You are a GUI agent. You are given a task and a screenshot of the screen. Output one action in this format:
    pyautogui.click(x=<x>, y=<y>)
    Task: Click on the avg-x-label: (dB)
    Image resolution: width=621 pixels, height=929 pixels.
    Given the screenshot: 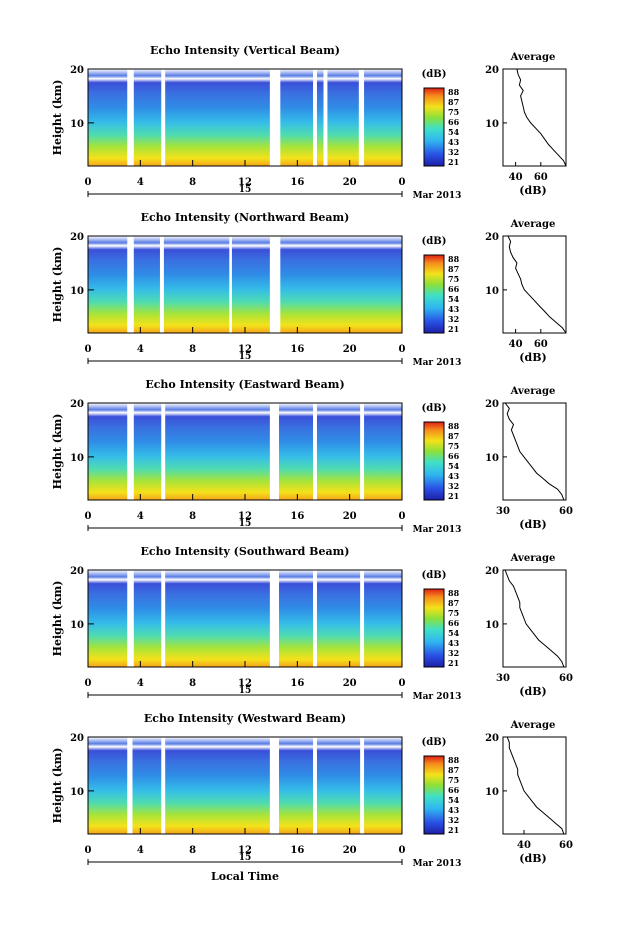 What is the action you would take?
    pyautogui.click(x=532, y=524)
    